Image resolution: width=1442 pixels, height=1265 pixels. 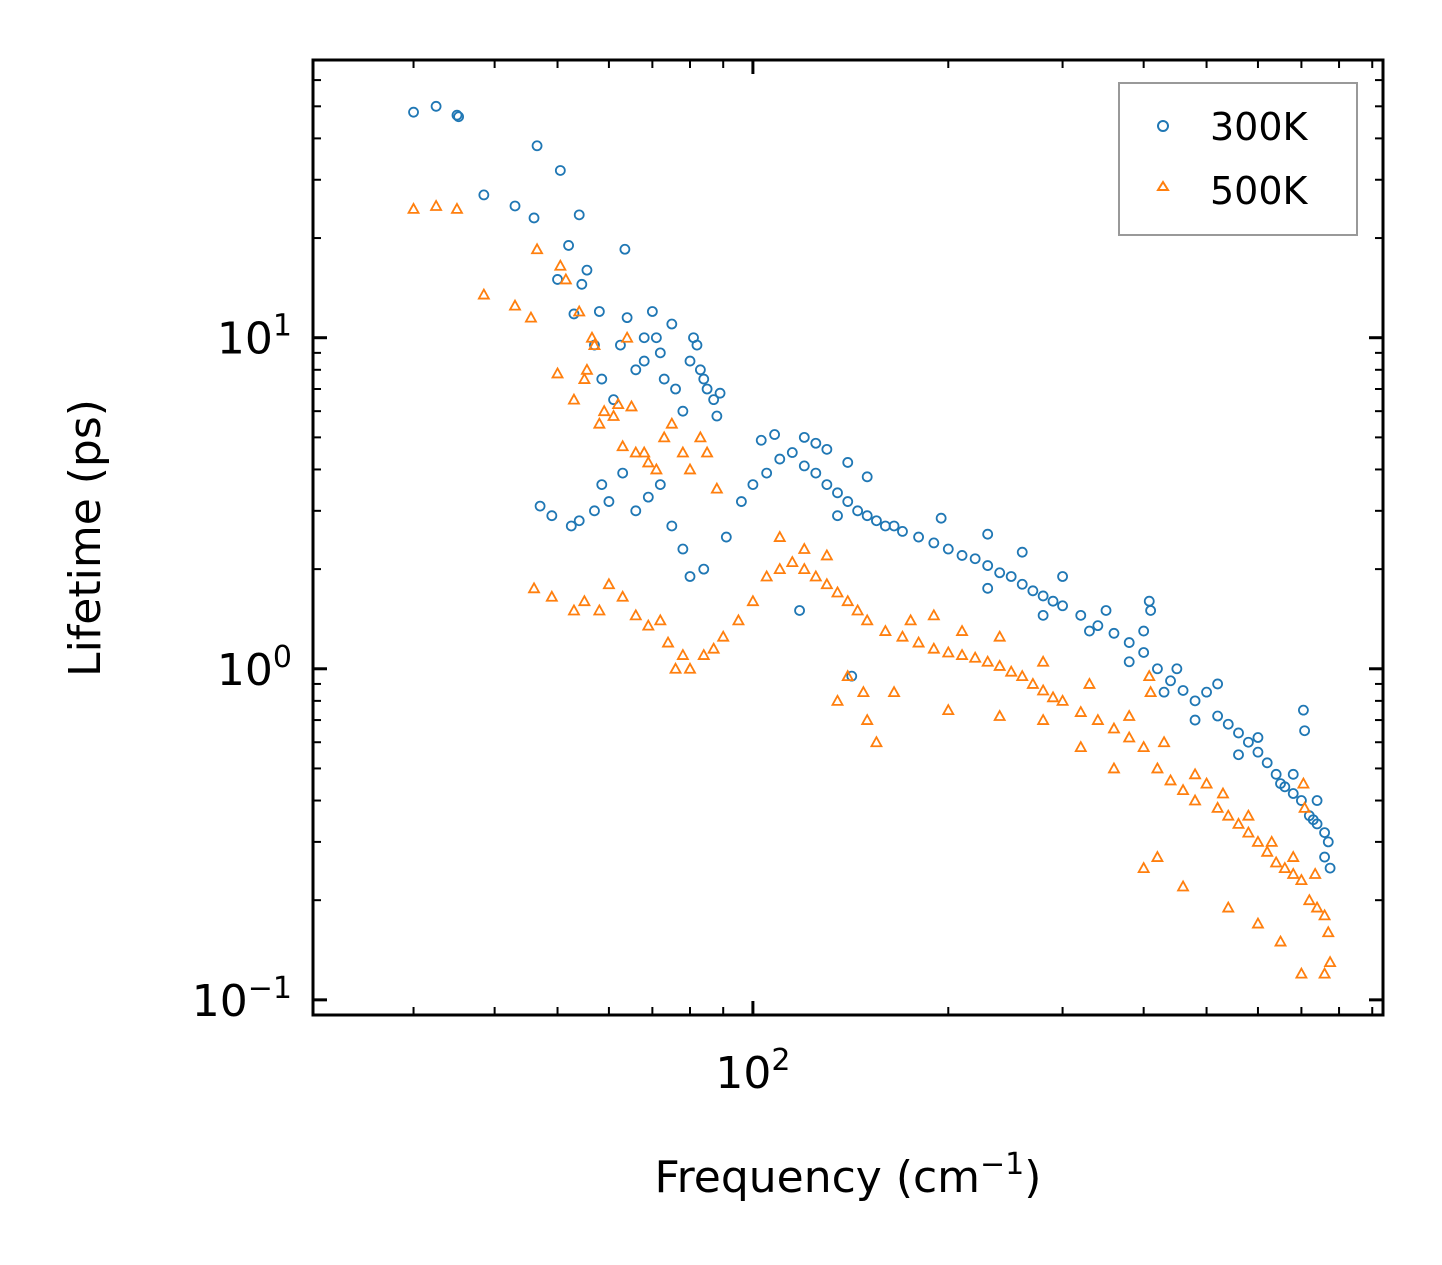 I want to click on legend-box, so click(x=1238, y=159).